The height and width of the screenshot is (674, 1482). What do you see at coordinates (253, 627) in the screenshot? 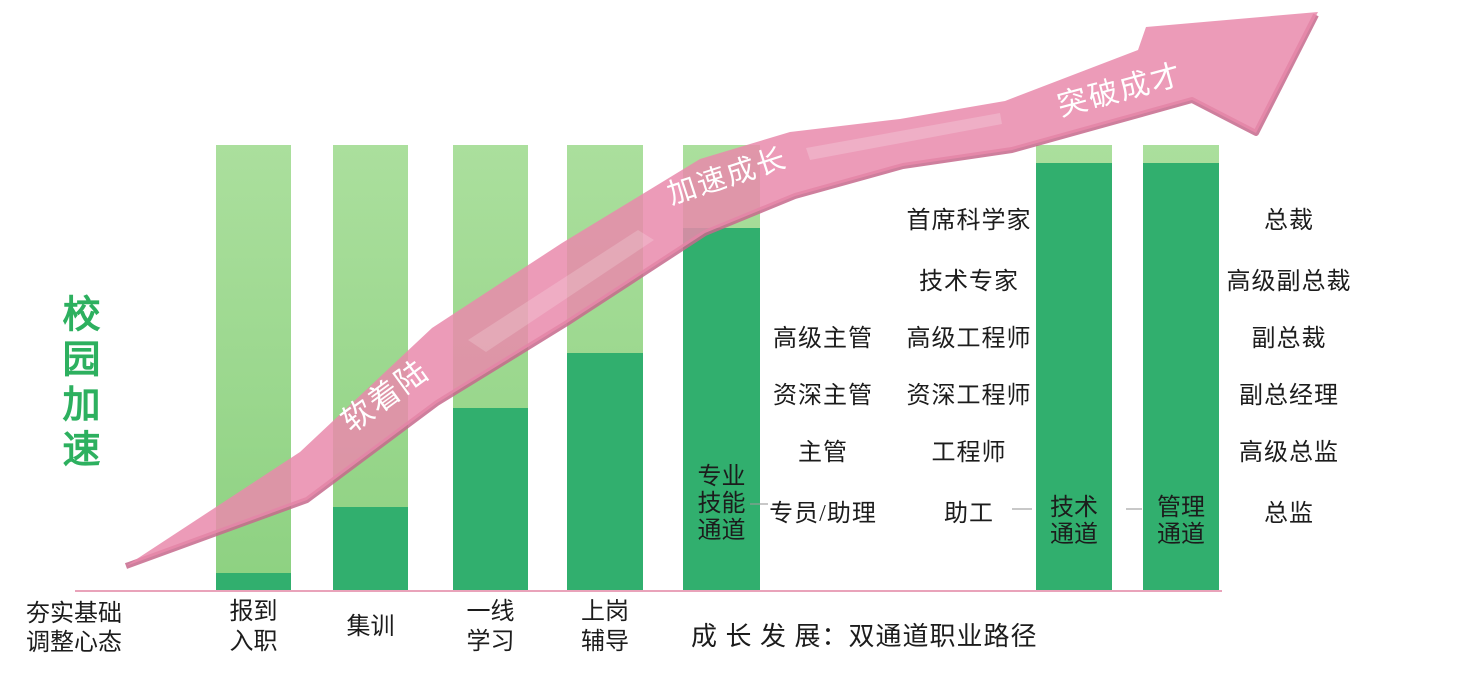
I see `axis-label-baodao-ruzhi: 报到 入职` at bounding box center [253, 627].